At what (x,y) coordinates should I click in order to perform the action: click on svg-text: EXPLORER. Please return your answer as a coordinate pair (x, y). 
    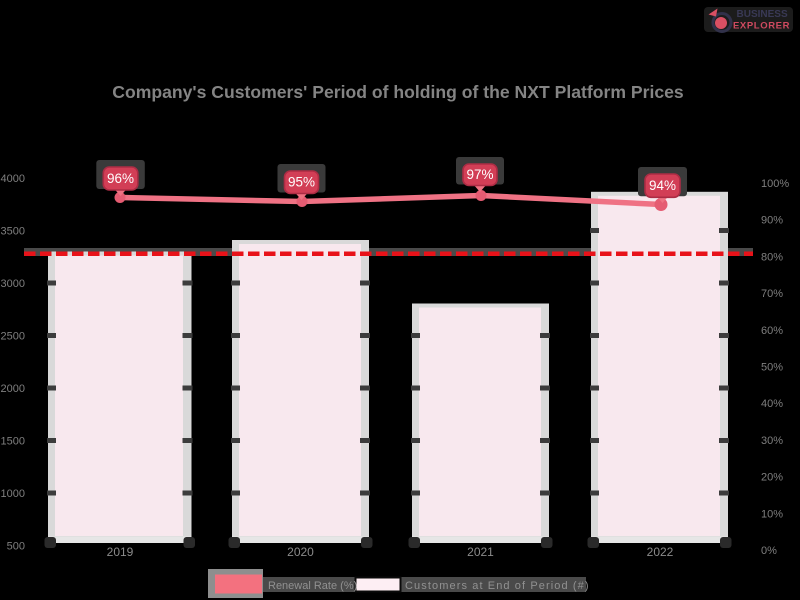
    Looking at the image, I should click on (761, 25).